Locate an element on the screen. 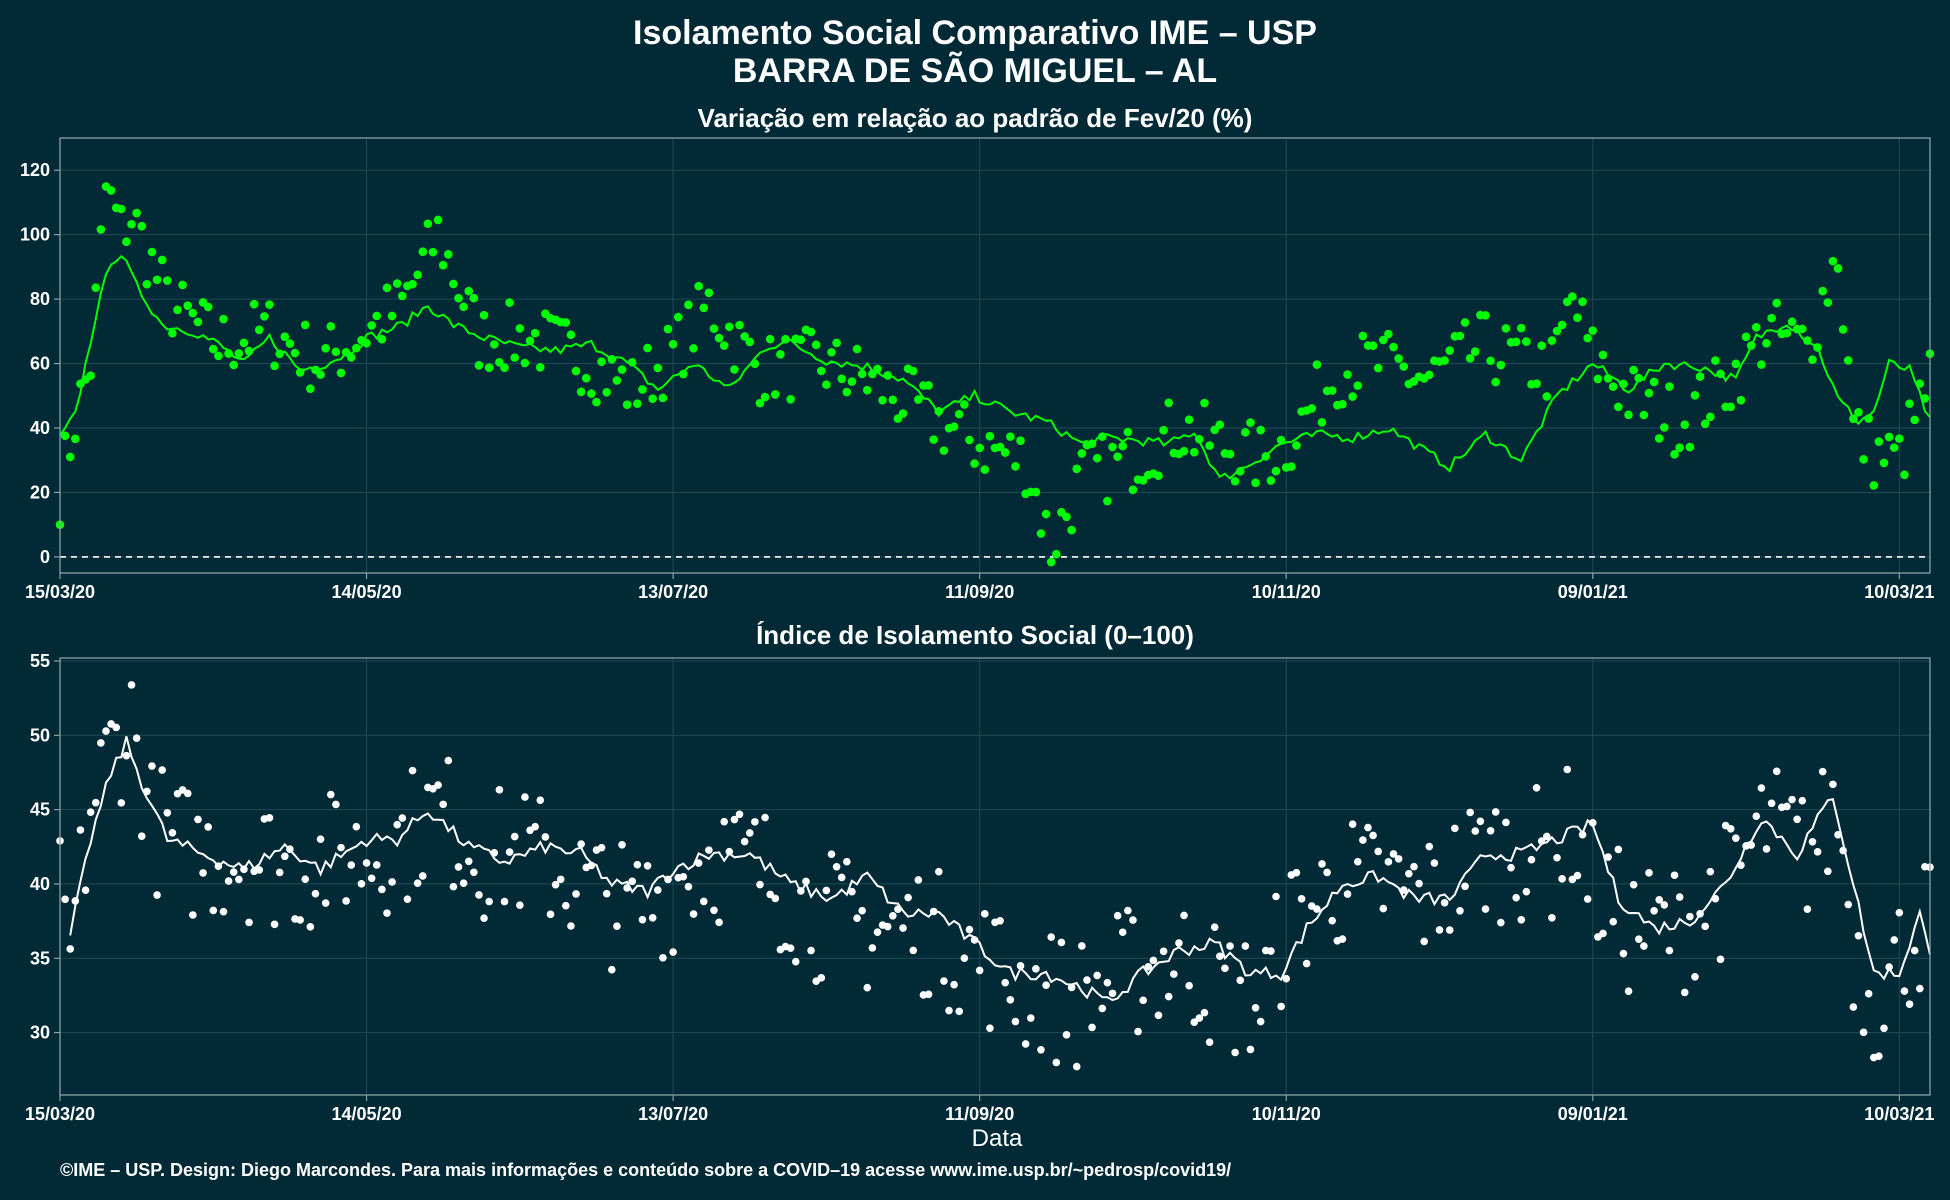 This screenshot has height=1200, width=1950. x-tick-label: 14/05/20 is located at coordinates (367, 1114).